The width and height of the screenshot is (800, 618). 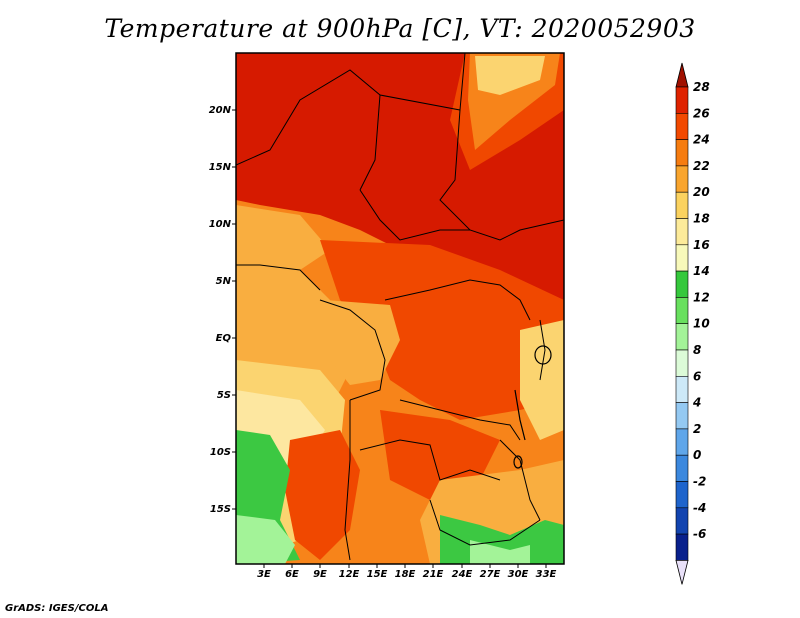 I want to click on colorbar-label: 26, so click(x=701, y=113).